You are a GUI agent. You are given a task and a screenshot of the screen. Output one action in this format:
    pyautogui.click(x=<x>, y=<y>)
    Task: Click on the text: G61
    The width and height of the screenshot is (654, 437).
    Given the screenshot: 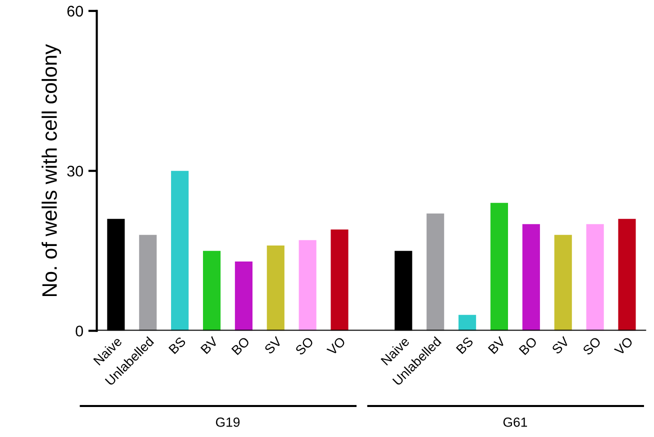 What is the action you would take?
    pyautogui.click(x=515, y=422)
    